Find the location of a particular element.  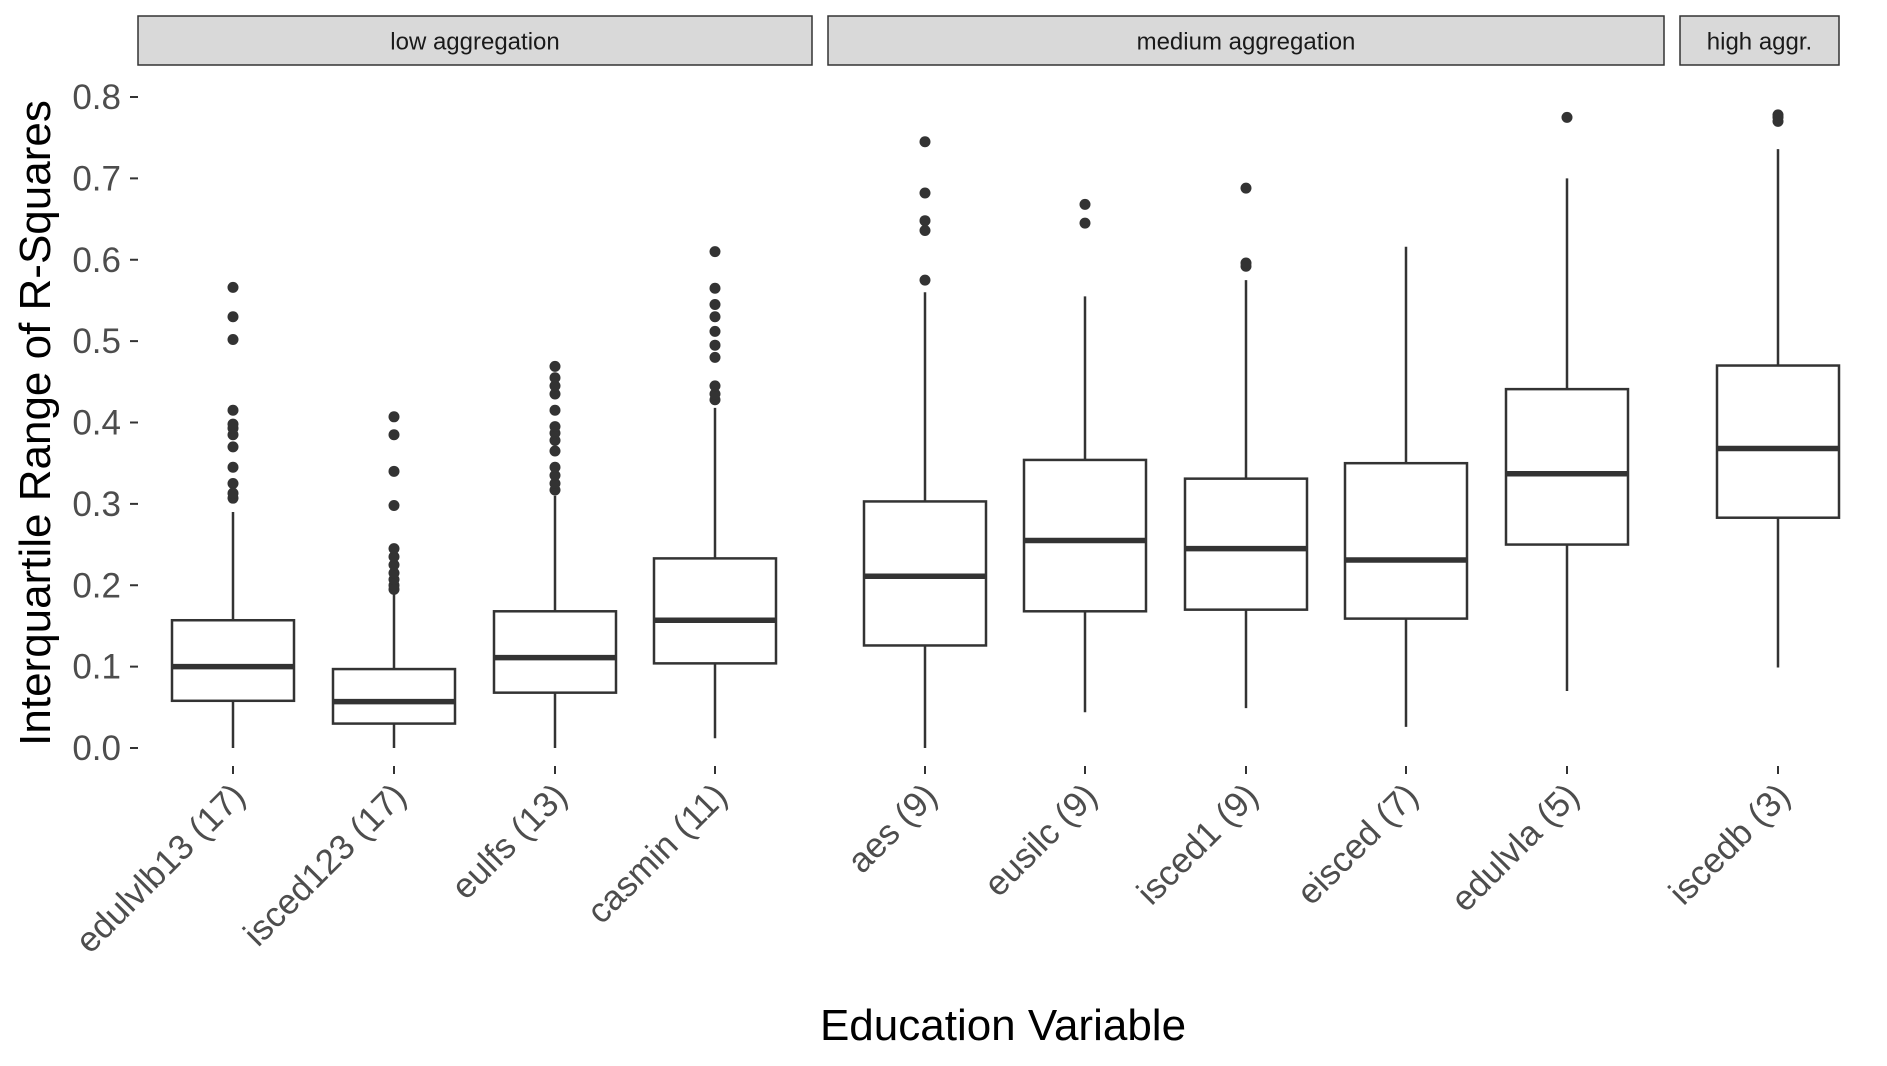

facet-strip-label: low aggregation is located at coordinates (474, 42).